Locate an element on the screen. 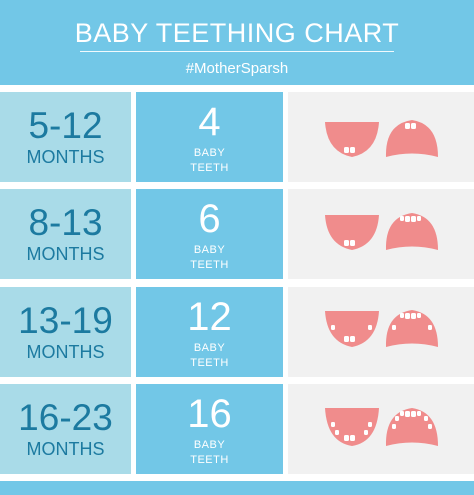  age-range: 8-13 is located at coordinates (65, 222).